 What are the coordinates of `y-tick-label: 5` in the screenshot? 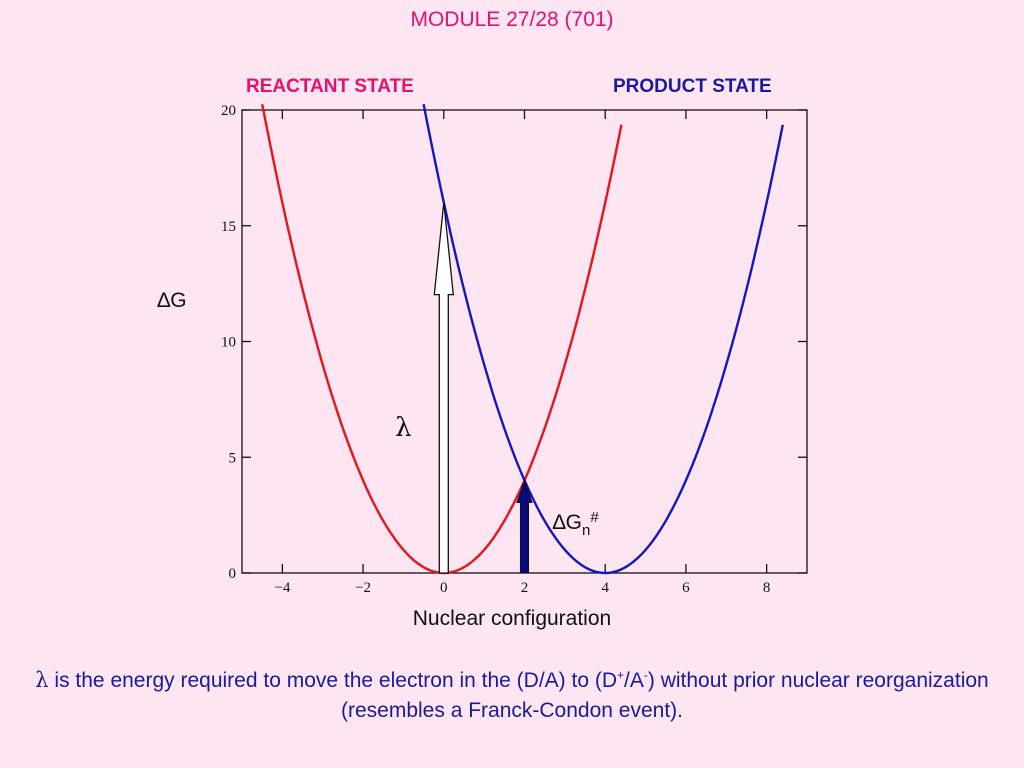 It's located at (233, 458).